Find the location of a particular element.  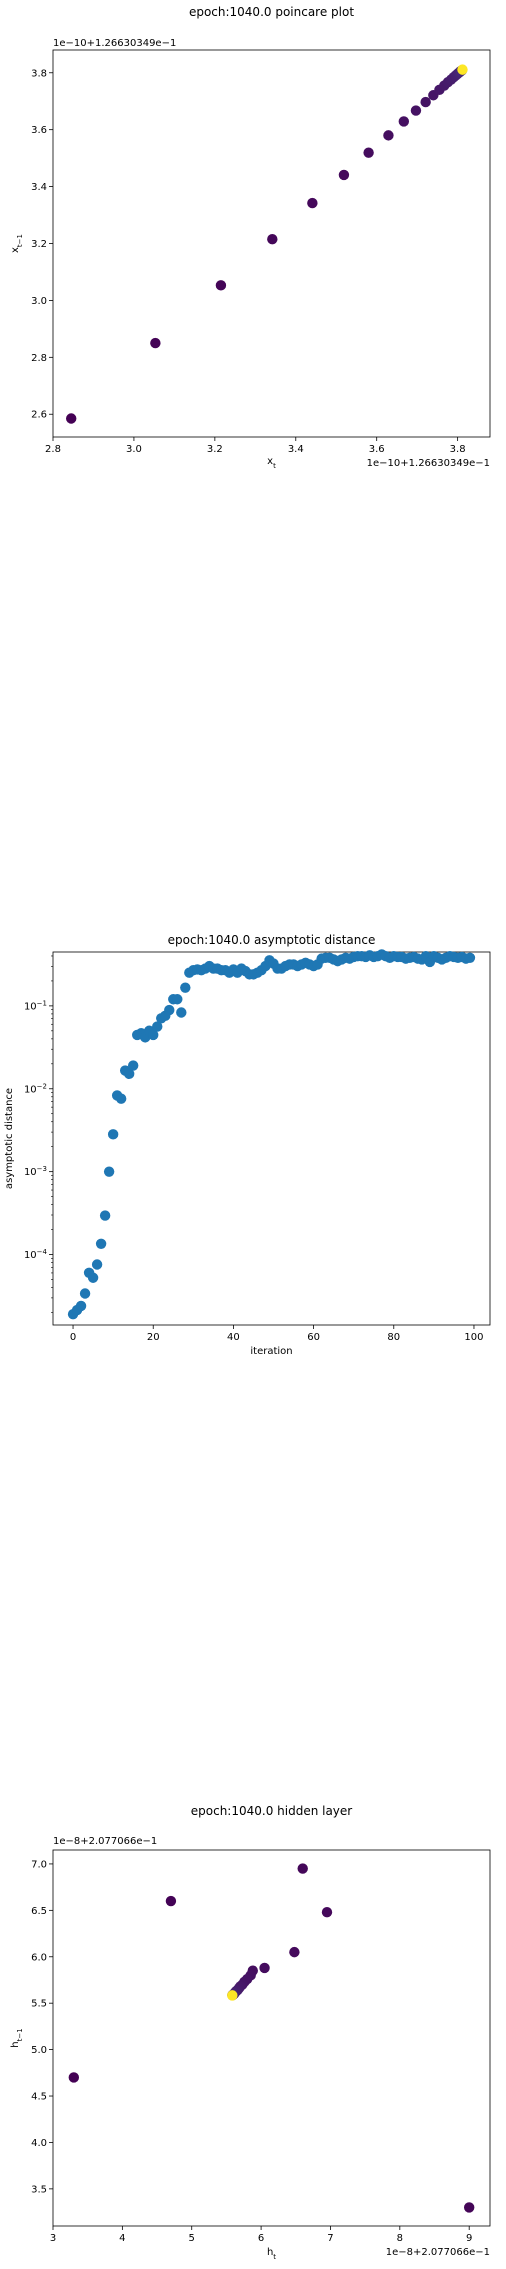

y-tick-label: 3.4 is located at coordinates (39, 187).